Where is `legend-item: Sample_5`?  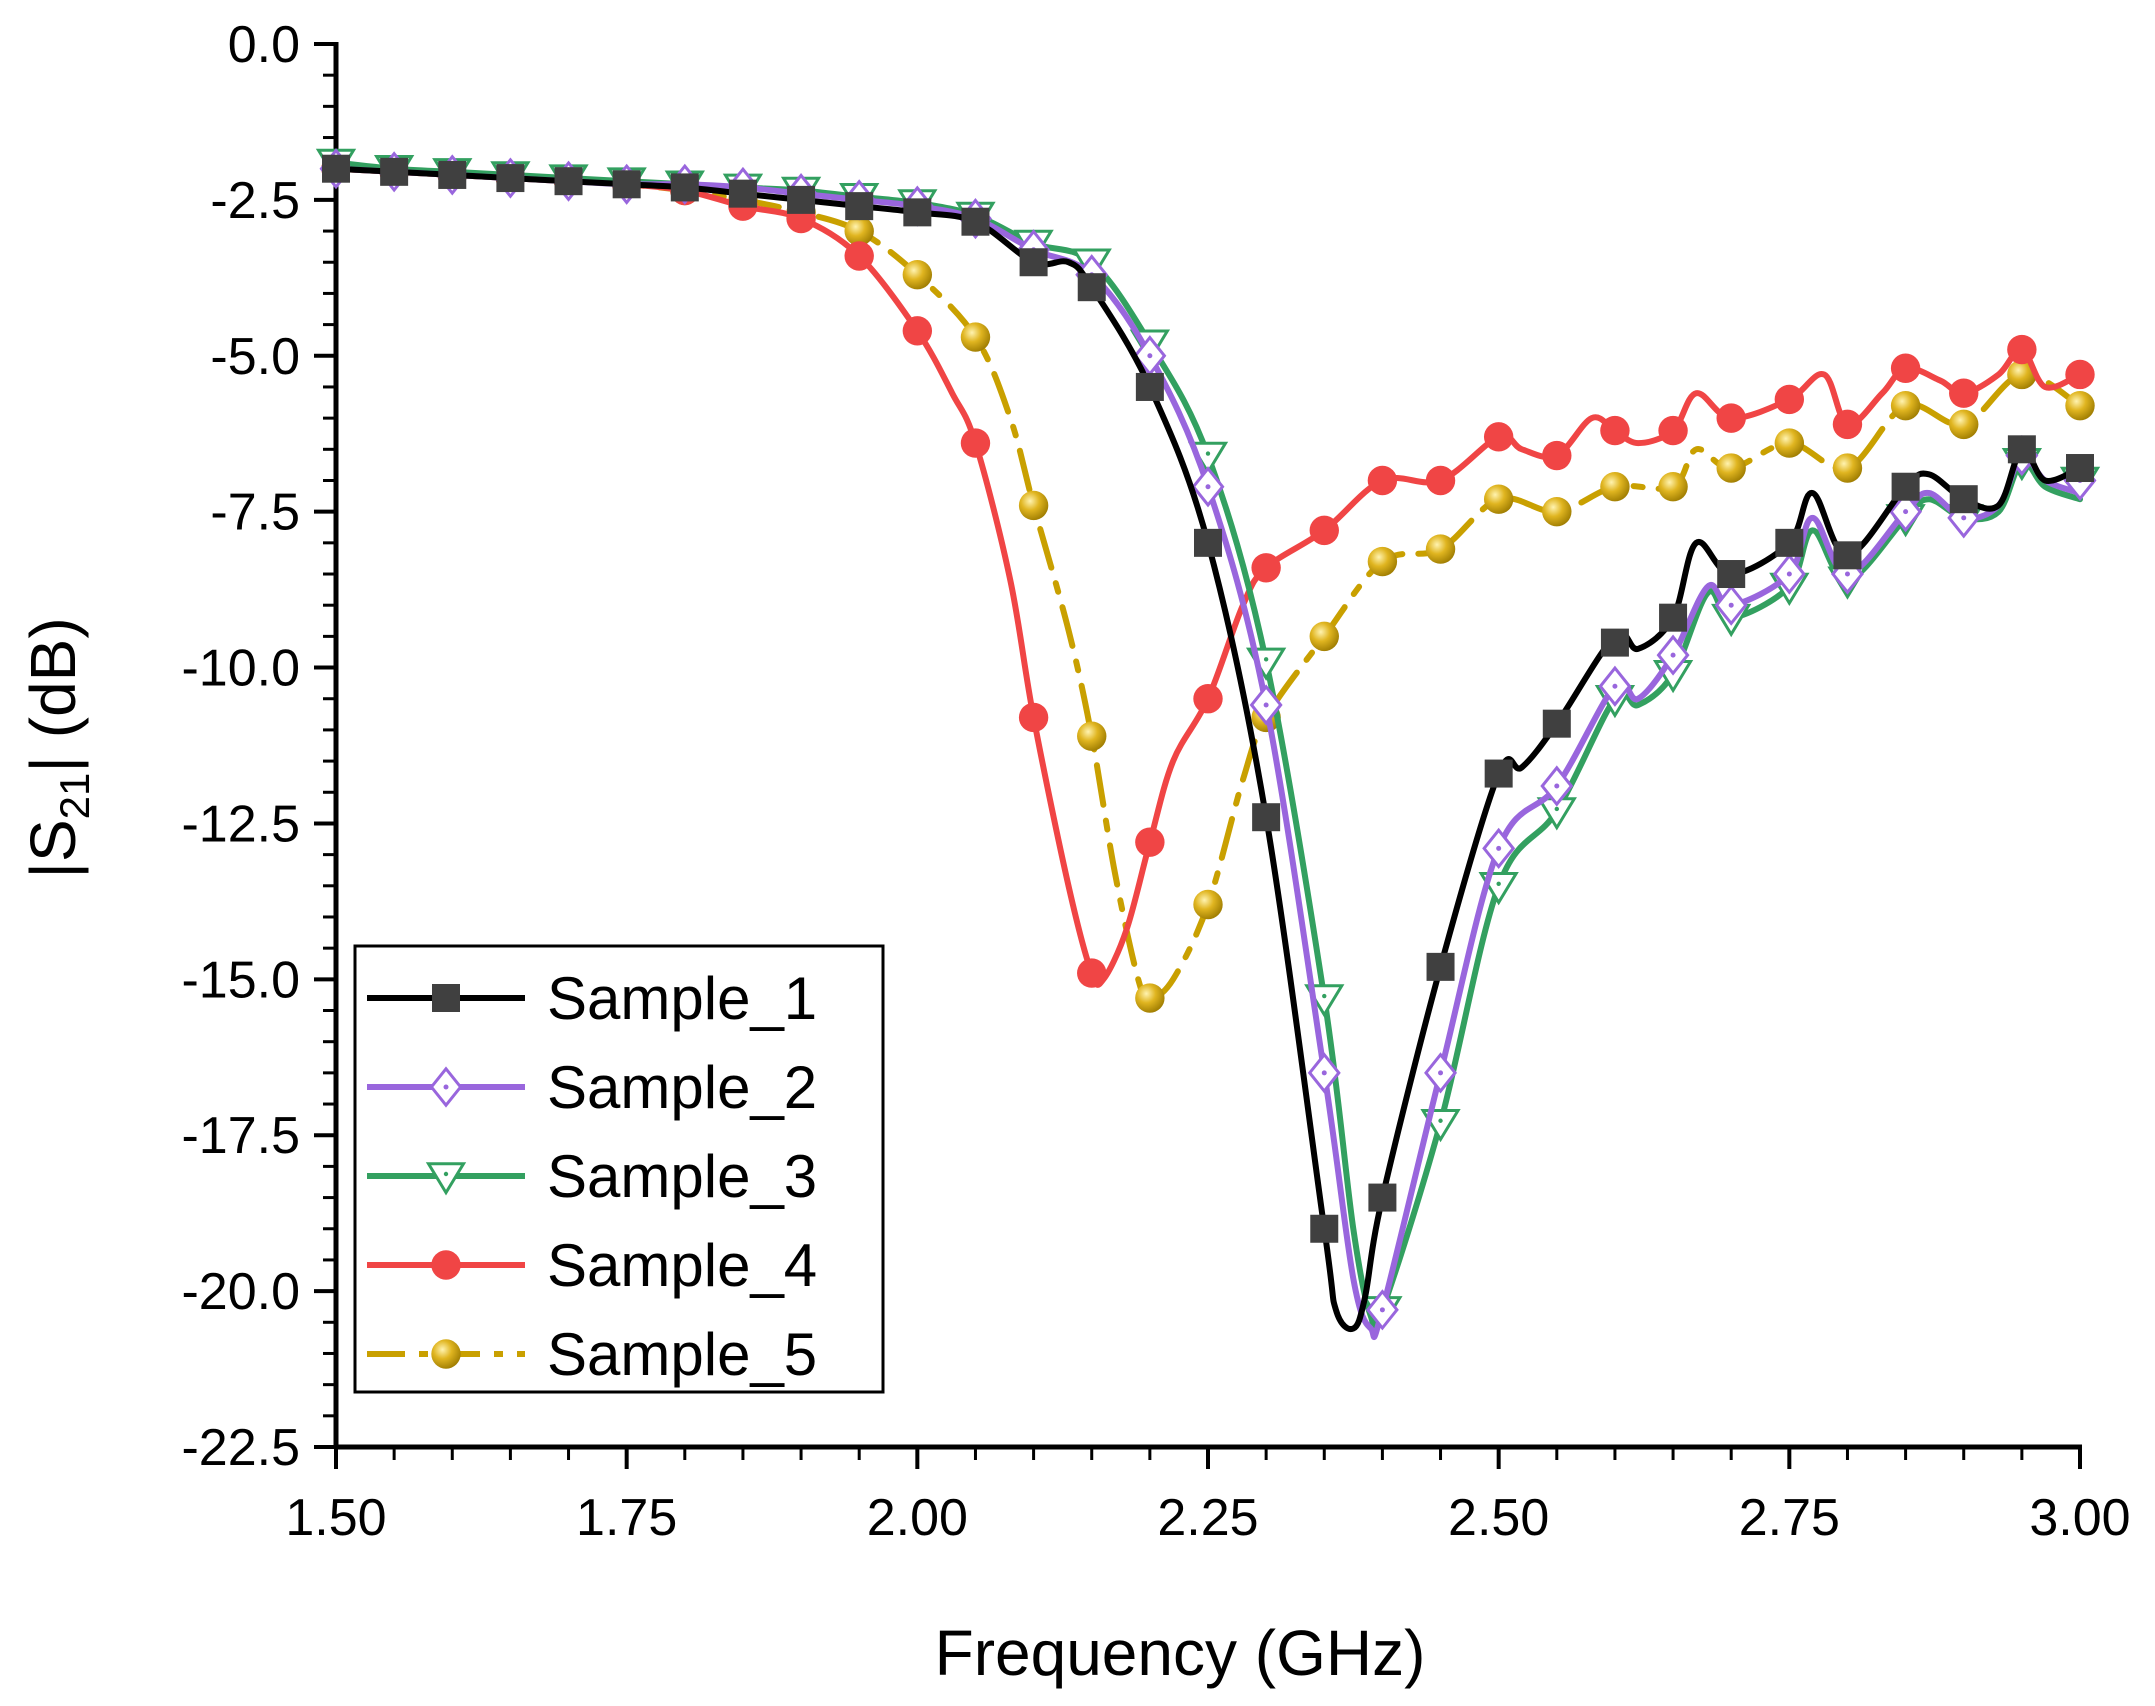
legend-item: Sample_5 is located at coordinates (592, 1354).